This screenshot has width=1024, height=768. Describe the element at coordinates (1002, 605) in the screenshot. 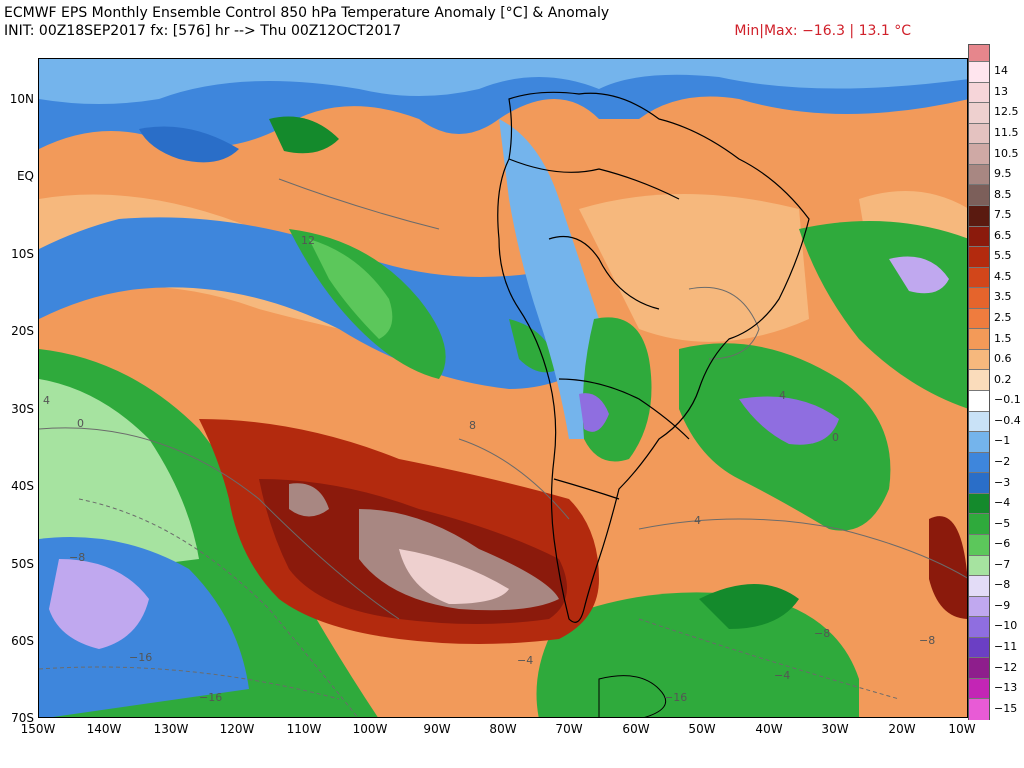

I see `colorbar-tick-label: −9` at that location.